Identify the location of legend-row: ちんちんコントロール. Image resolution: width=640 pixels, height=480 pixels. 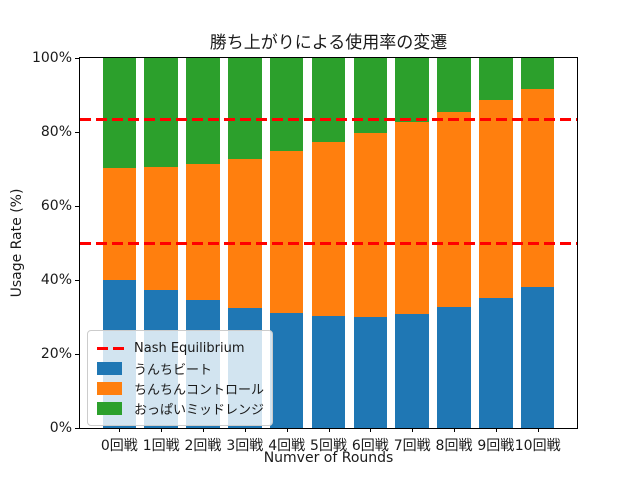
(181, 388).